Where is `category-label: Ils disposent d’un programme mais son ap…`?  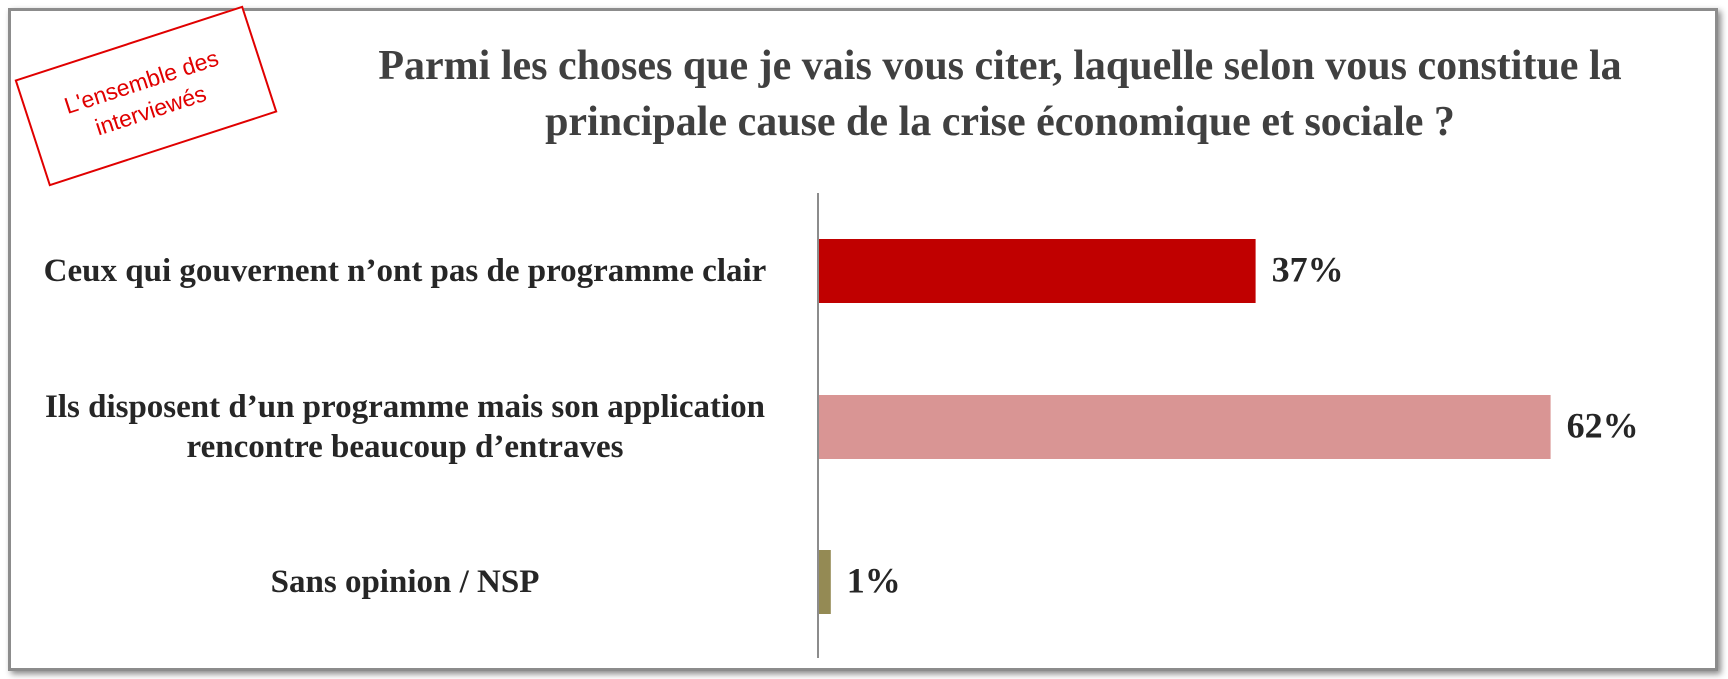
category-label: Ils disposent d’un programme mais son ap… is located at coordinates (405, 427).